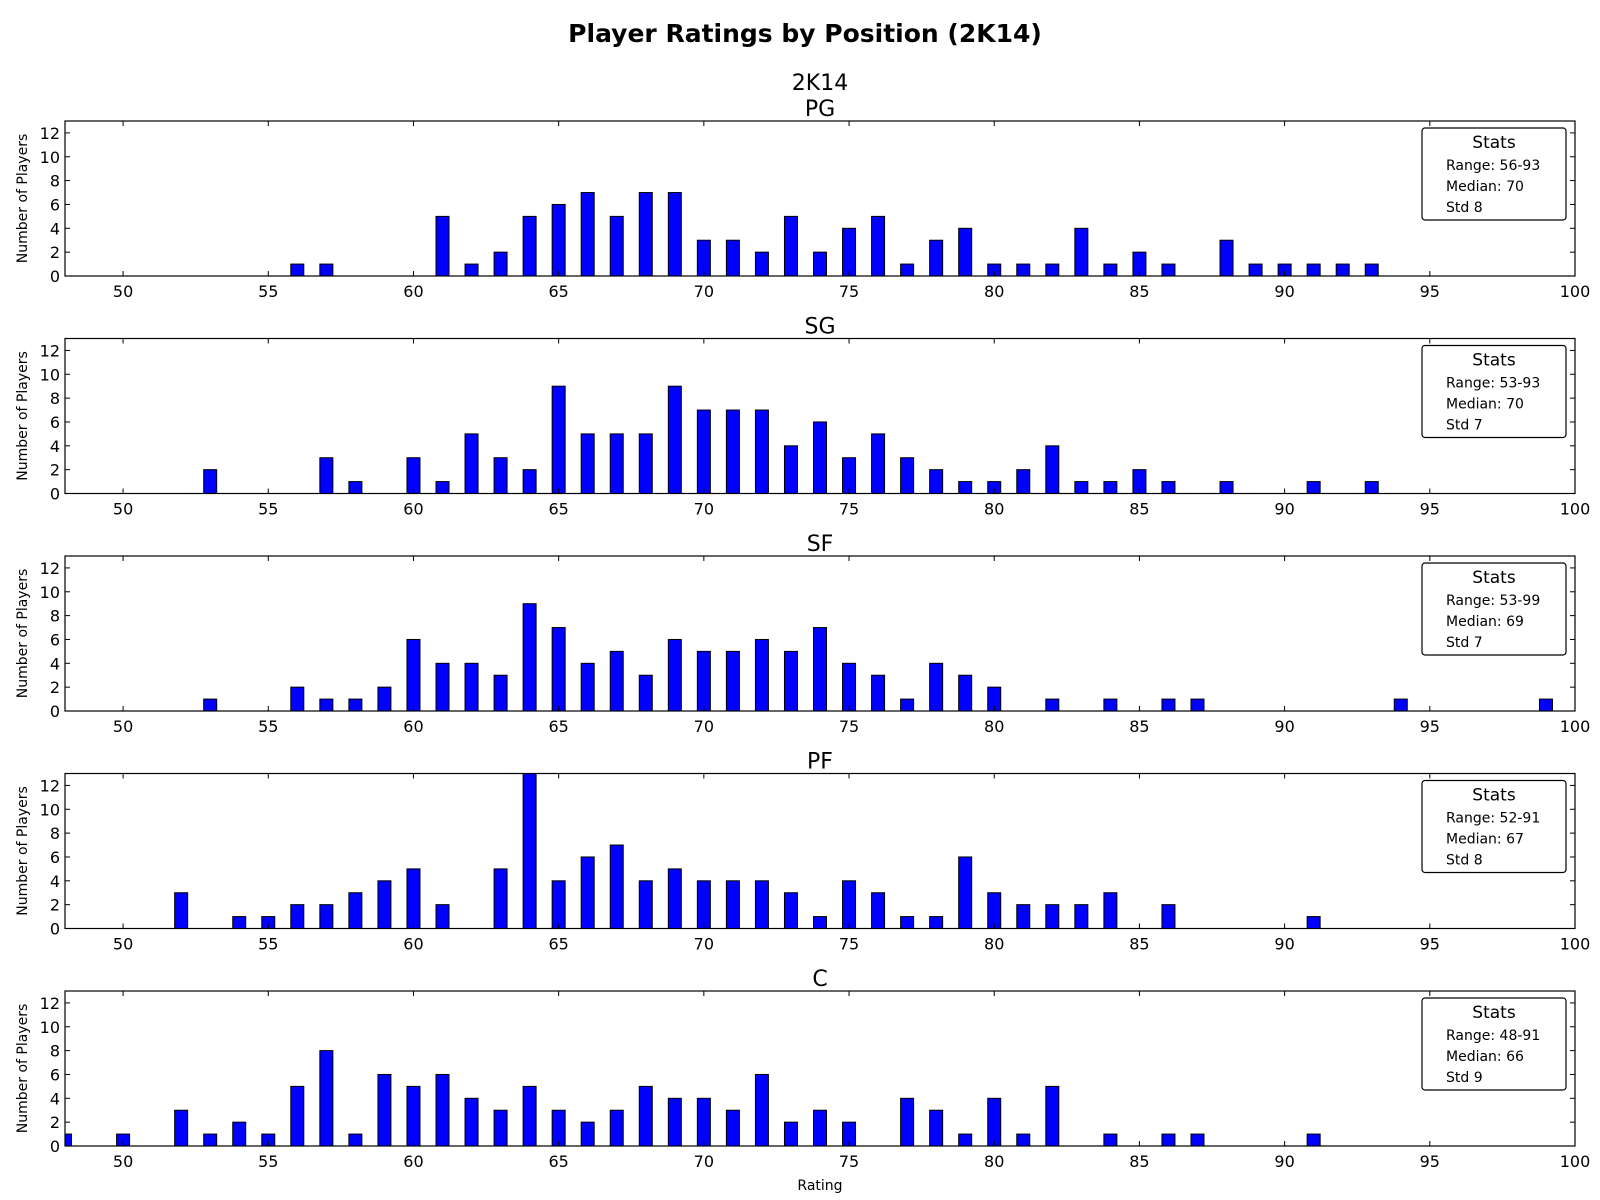 The image size is (1600, 1200). I want to click on x-tick-label: 70, so click(704, 726).